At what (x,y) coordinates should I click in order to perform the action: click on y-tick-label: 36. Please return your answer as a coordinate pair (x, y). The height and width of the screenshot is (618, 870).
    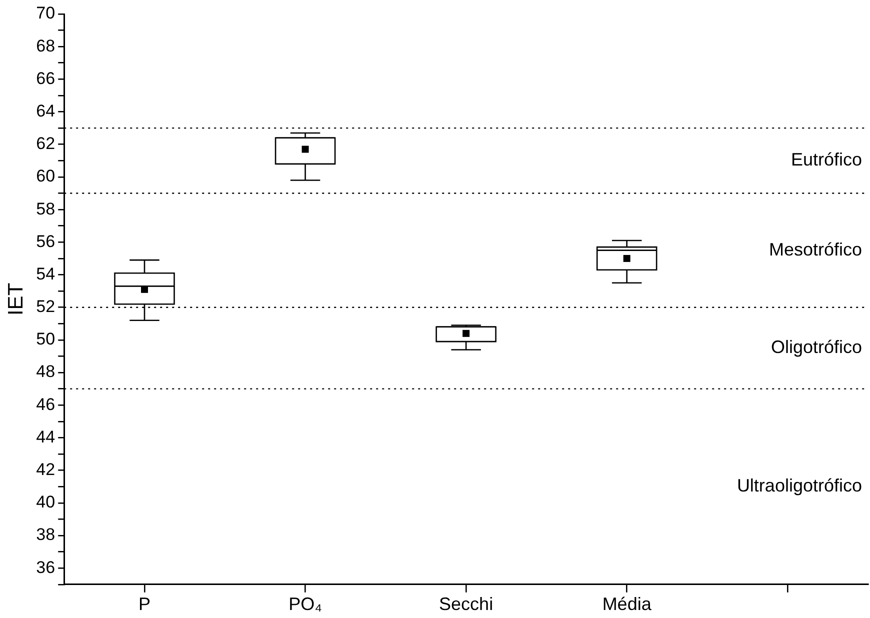
    Looking at the image, I should click on (46, 567).